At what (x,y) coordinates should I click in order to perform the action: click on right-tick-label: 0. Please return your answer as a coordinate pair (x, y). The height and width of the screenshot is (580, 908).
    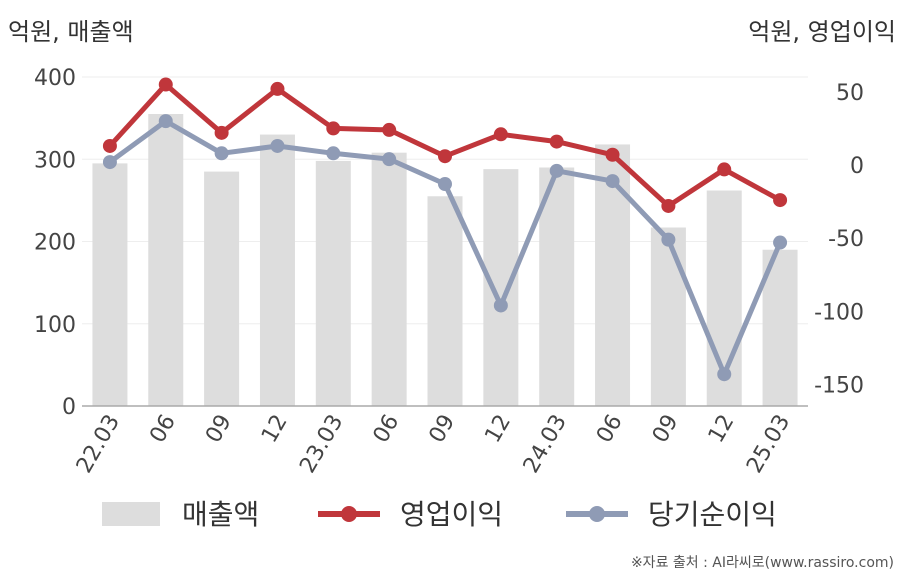
    Looking at the image, I should click on (857, 166).